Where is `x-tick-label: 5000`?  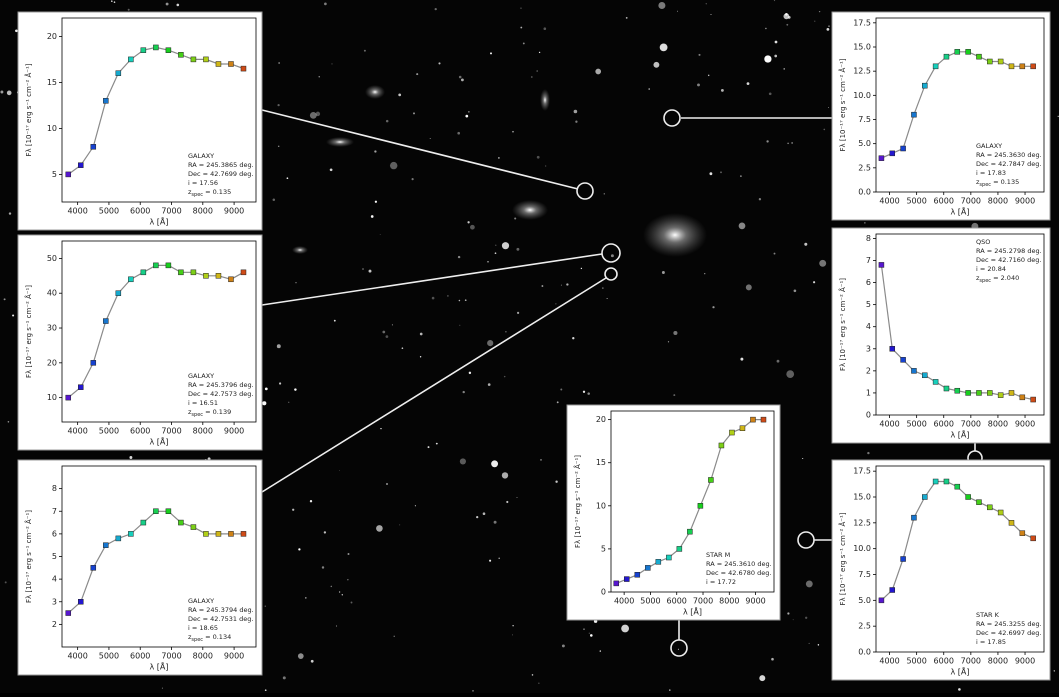
x-tick-label: 5000 is located at coordinates (109, 211).